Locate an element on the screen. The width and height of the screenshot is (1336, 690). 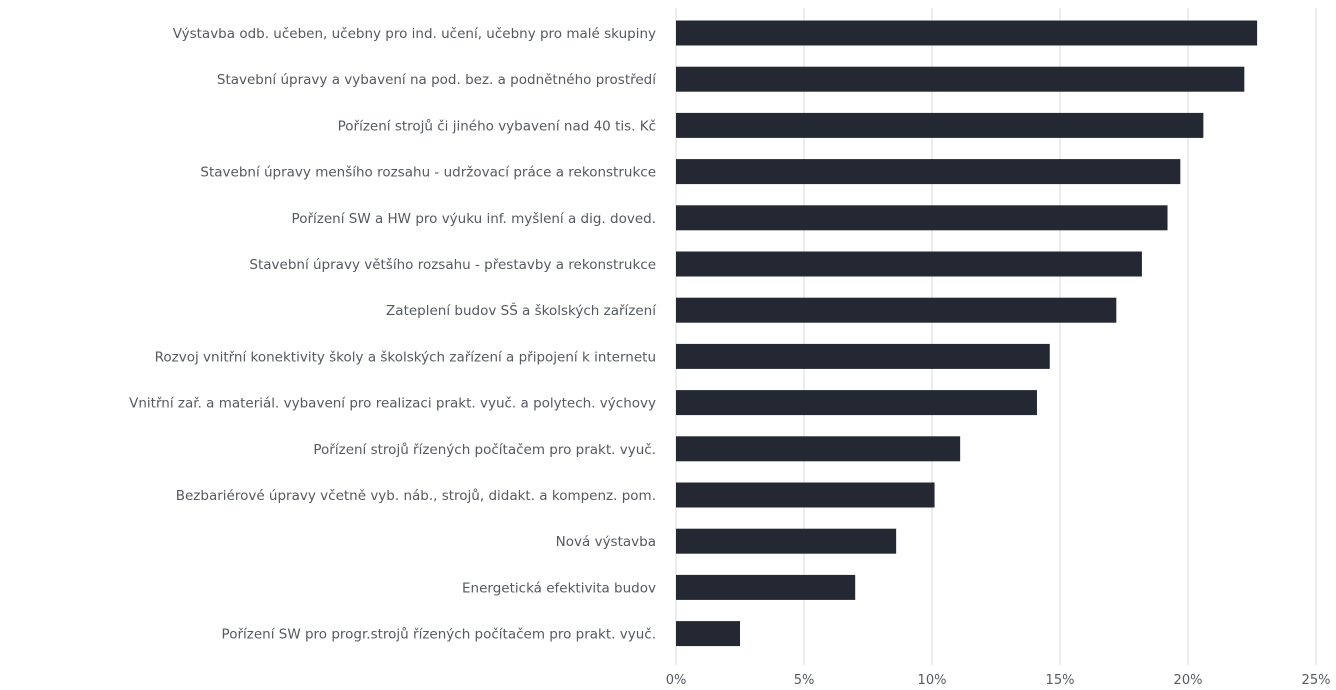
category-label: Nová výstavba is located at coordinates (606, 542).